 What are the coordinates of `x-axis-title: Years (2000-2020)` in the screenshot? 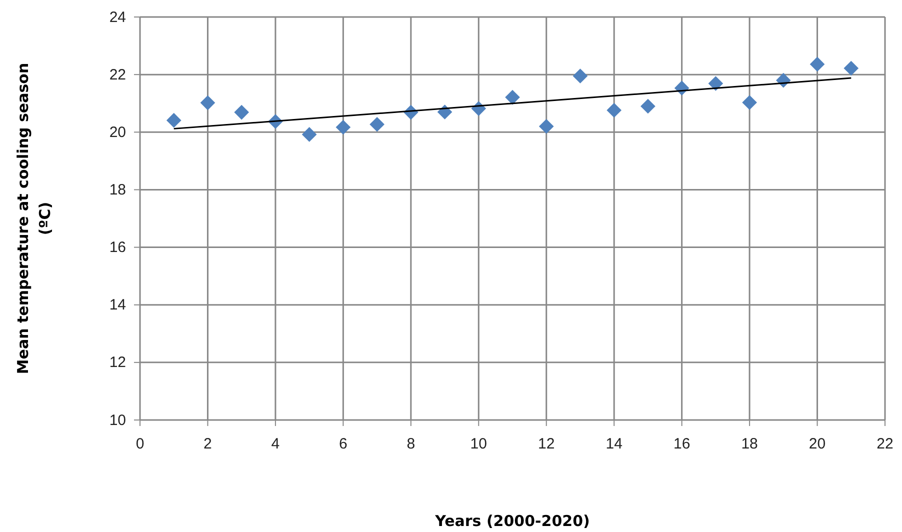 It's located at (512, 521).